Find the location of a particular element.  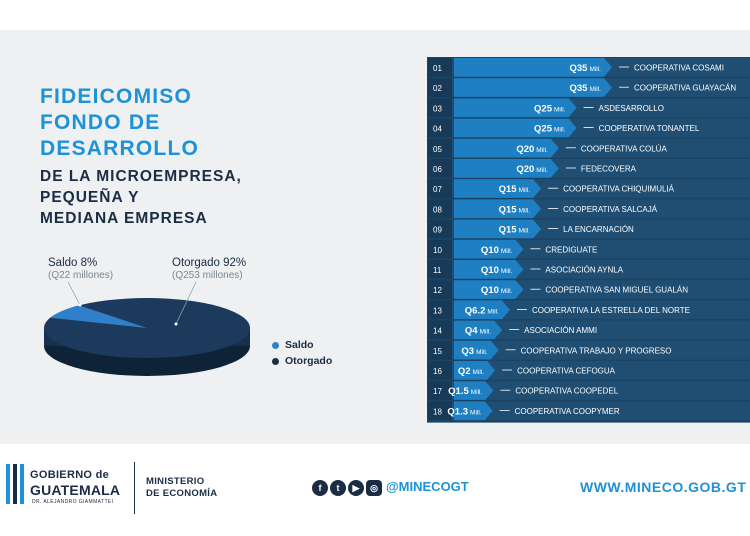

value-label: Q3 Mill. is located at coordinates (474, 351).